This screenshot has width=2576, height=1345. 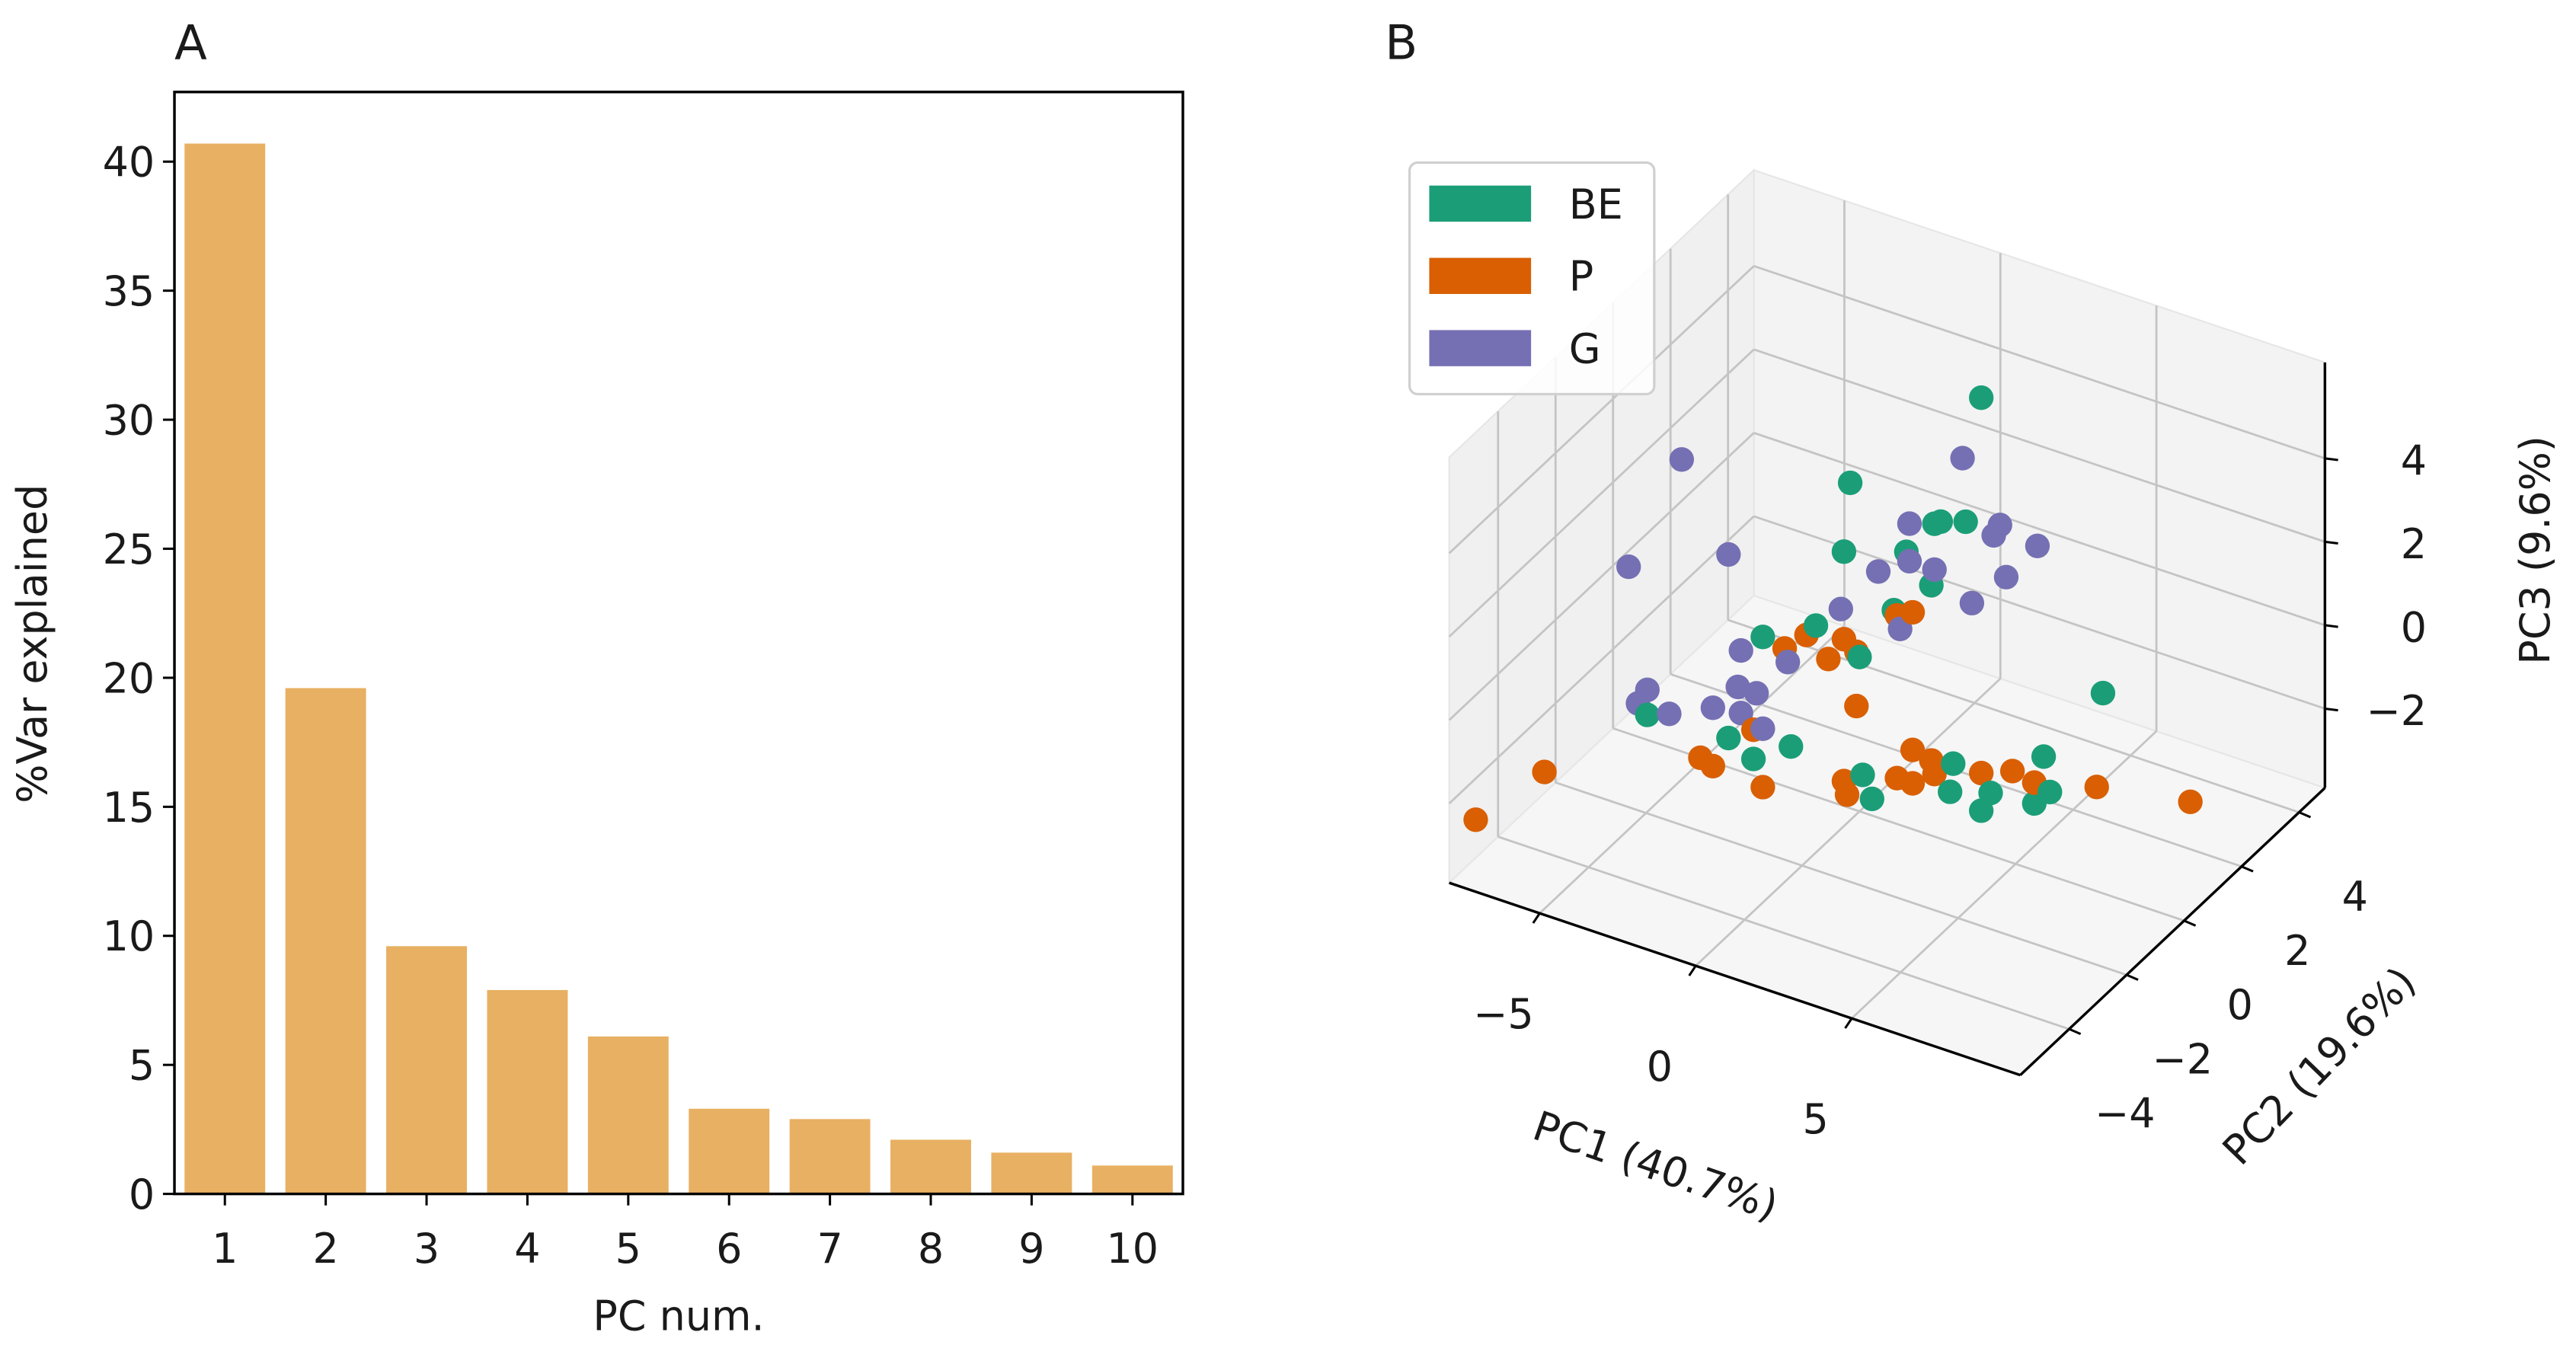 What do you see at coordinates (1481, 275) in the screenshot?
I see `legend-swatch-p` at bounding box center [1481, 275].